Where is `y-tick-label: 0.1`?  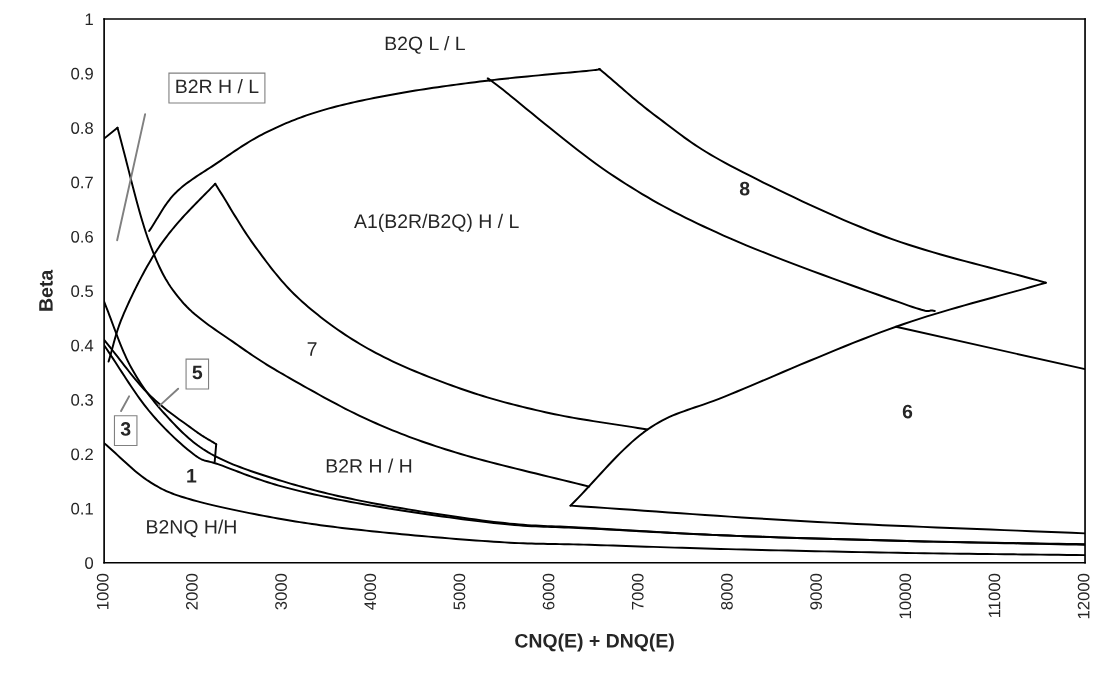
y-tick-label: 0.1 is located at coordinates (82, 508).